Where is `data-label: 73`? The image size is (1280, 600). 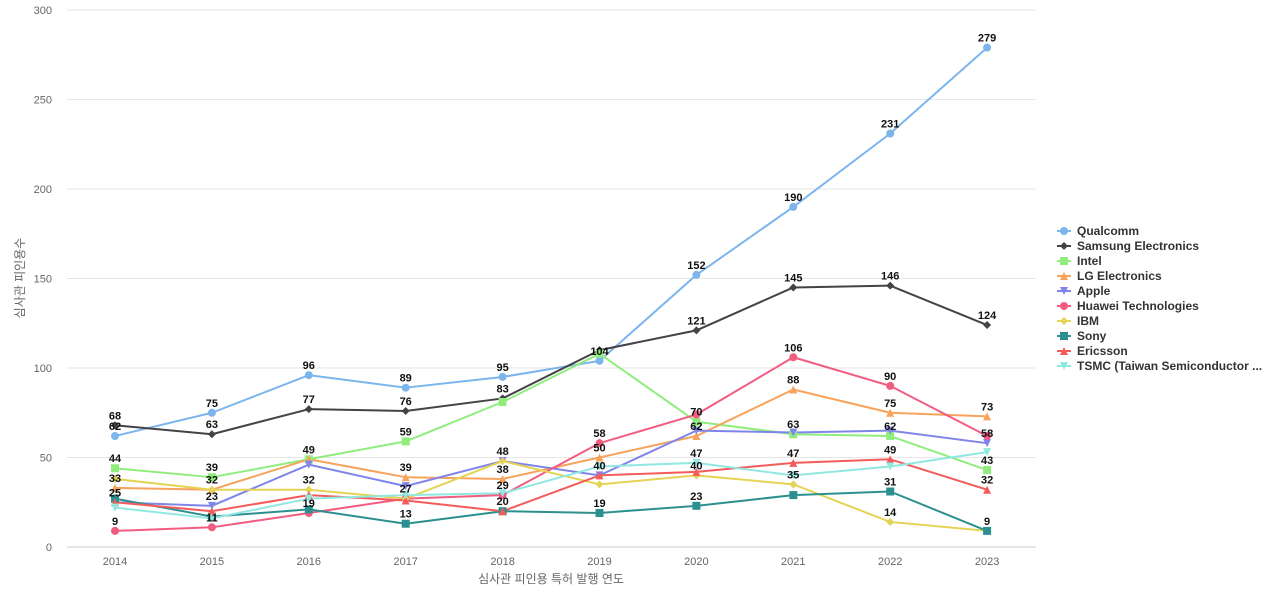
data-label: 73 is located at coordinates (987, 407).